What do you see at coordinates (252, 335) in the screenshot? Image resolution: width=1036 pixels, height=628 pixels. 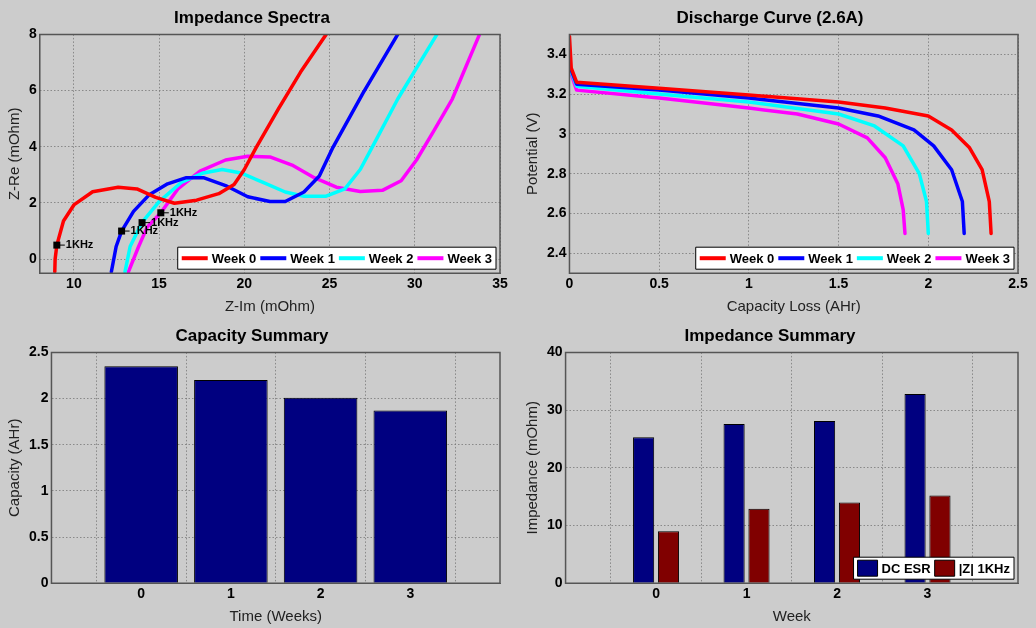 I see `chart-title: Capacity Summary` at bounding box center [252, 335].